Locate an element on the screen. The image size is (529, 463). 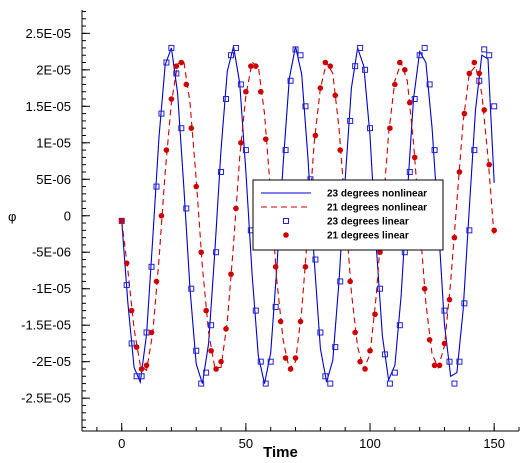
legend-box is located at coordinates (348, 215).